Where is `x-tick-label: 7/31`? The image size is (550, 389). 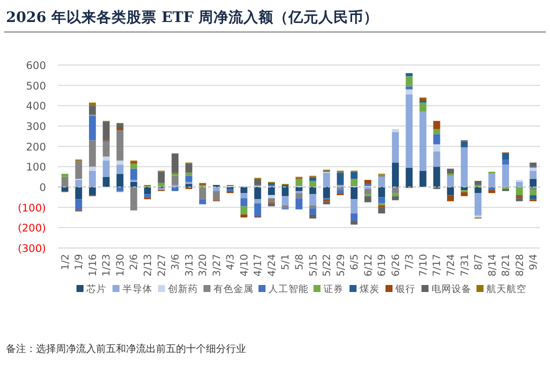
x-tick-label: 7/31 is located at coordinates (465, 265).